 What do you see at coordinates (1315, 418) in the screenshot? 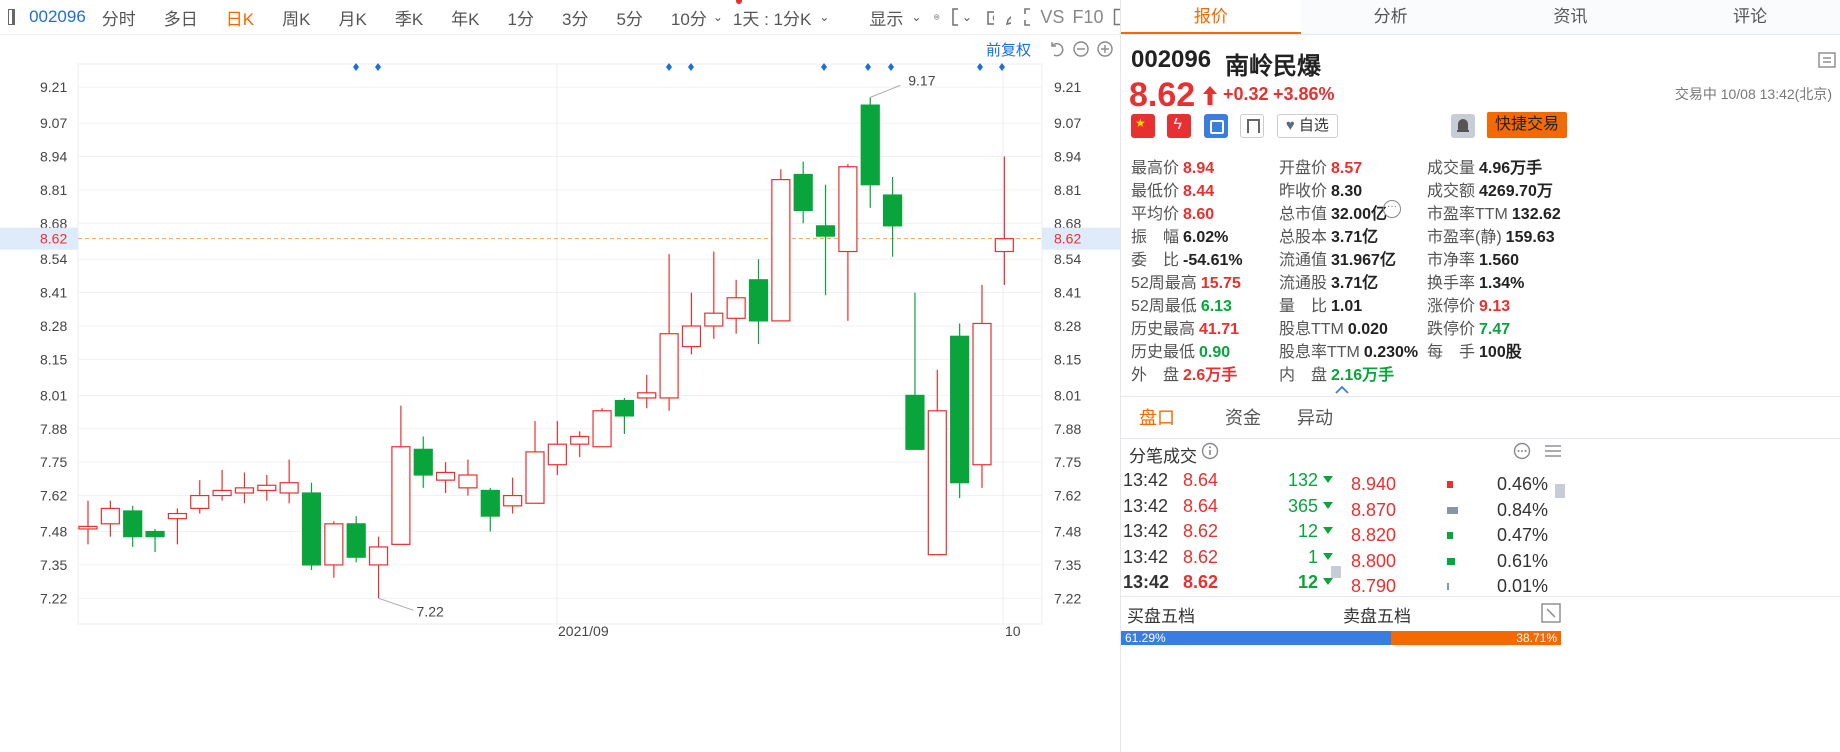
I see `subtab-2: 异动` at bounding box center [1315, 418].